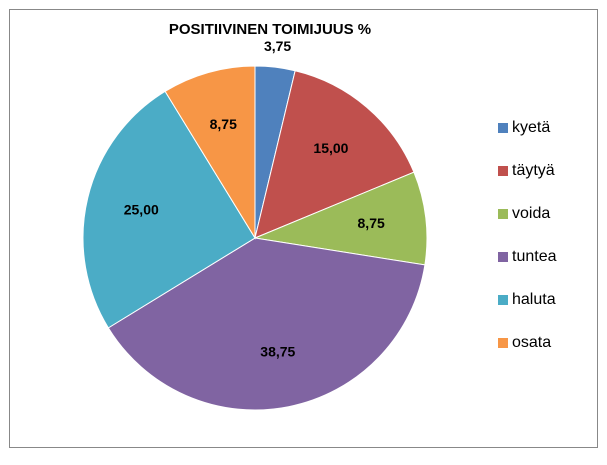  What do you see at coordinates (270, 29) in the screenshot?
I see `chart-title: POSITIIVINEN TOIMIJUUS %` at bounding box center [270, 29].